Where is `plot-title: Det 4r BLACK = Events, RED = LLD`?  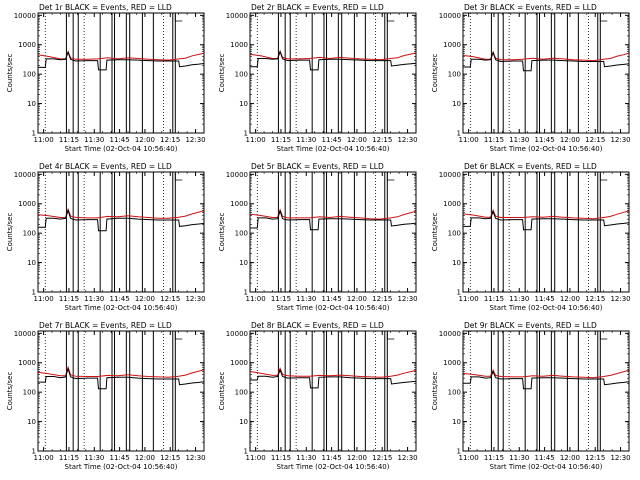
plot-title: Det 4r BLACK = Events, RED = LLD is located at coordinates (105, 166).